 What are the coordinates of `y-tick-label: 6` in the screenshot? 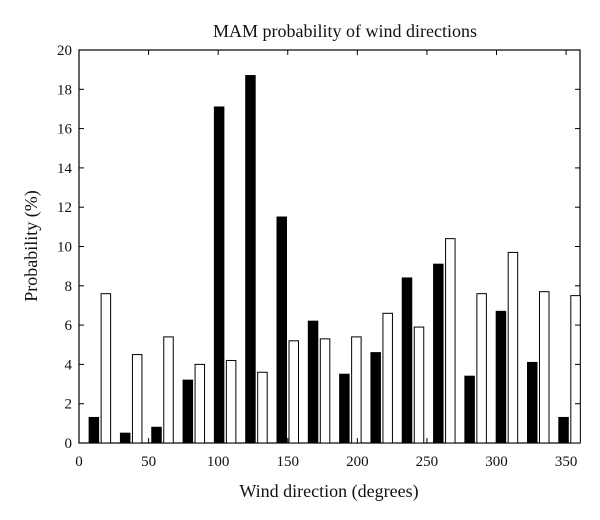 It's located at (69, 326).